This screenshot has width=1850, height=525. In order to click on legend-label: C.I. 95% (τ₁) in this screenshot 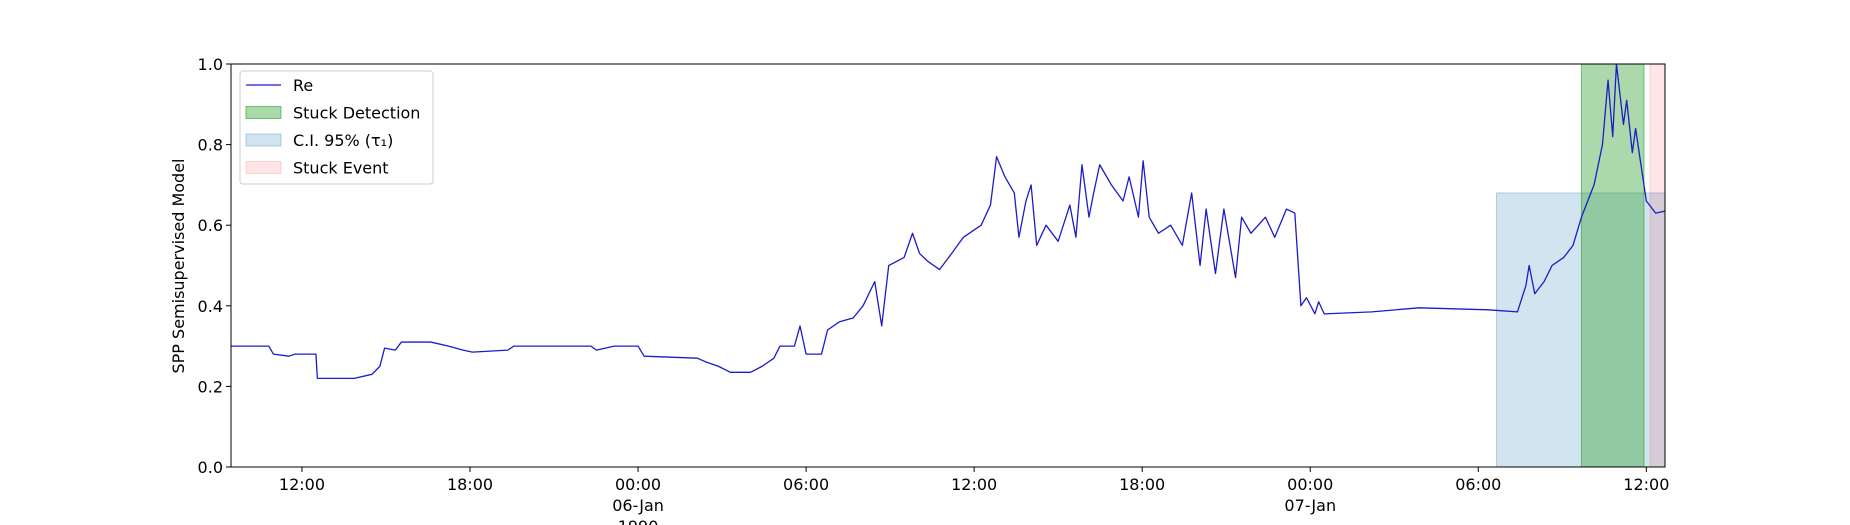, I will do `click(343, 140)`.